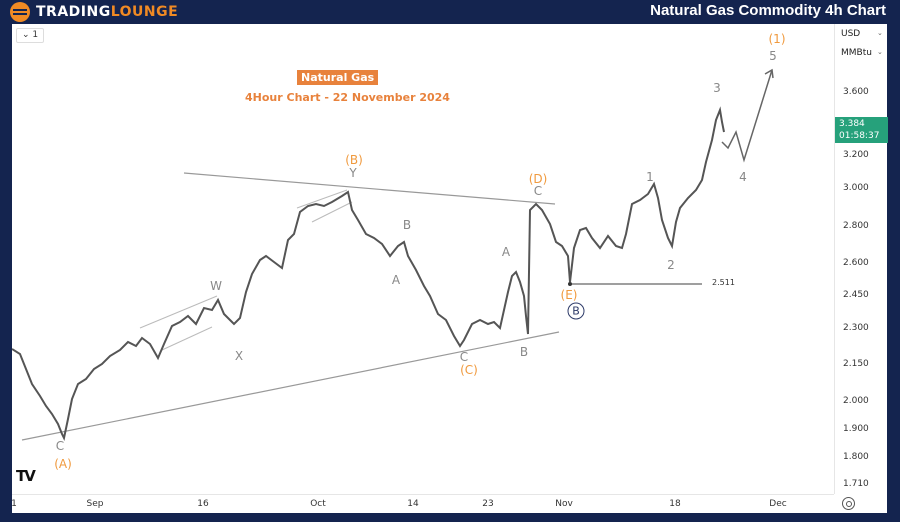 This screenshot has width=900, height=522. I want to click on wave-label-b-circled: B, so click(576, 311).